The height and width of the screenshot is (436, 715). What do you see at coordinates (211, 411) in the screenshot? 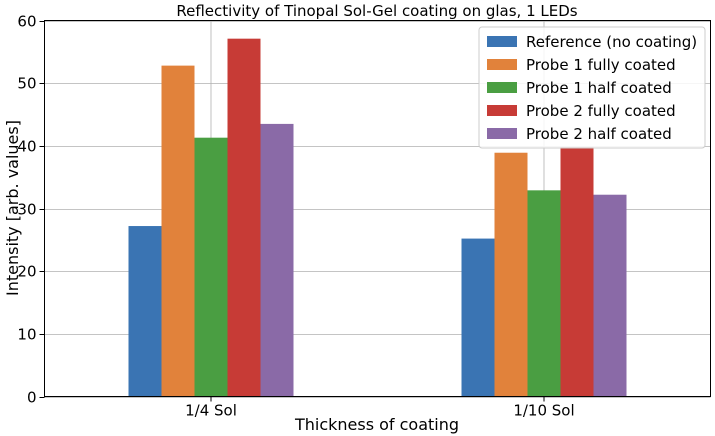
I see `x-tick-label: 1/4 Sol` at bounding box center [211, 411].